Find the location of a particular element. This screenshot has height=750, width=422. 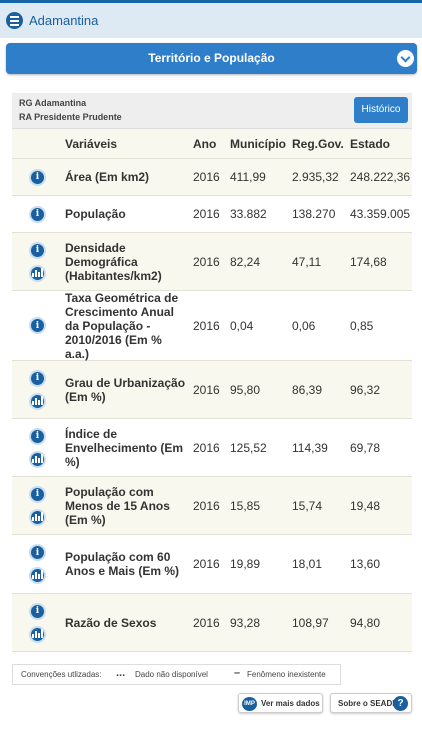

nonexistent-symbol: – is located at coordinates (237, 673).